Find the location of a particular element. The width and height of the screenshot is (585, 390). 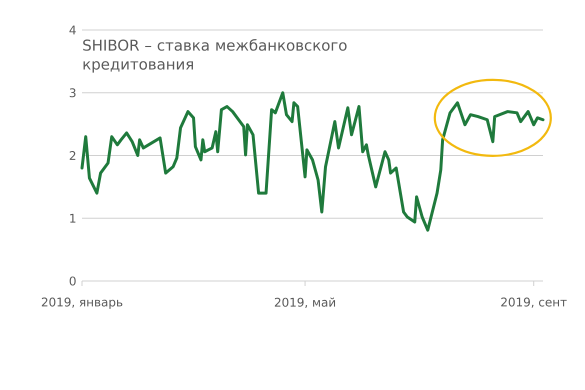

y-tick-label: 3 is located at coordinates (73, 93).